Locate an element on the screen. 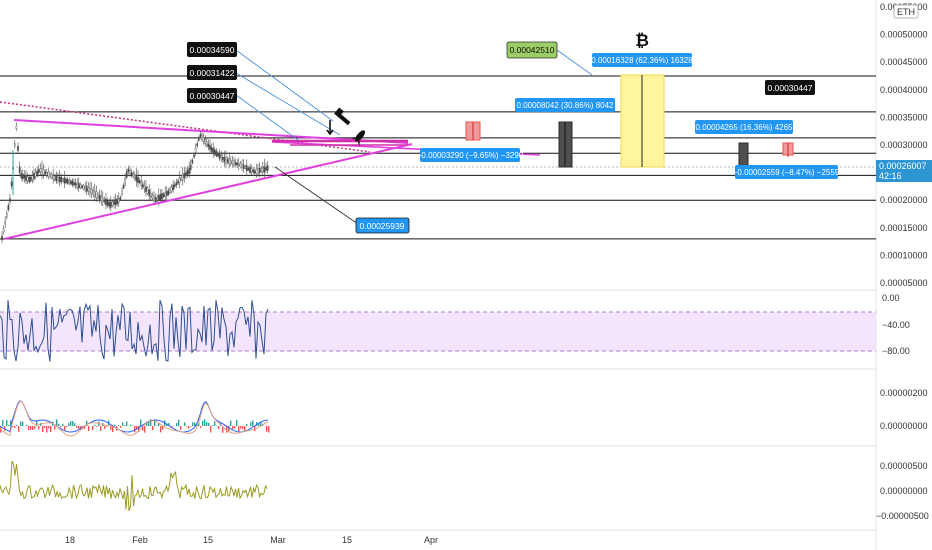 The height and width of the screenshot is (550, 932). price-tick: 0.00045000 is located at coordinates (904, 62).